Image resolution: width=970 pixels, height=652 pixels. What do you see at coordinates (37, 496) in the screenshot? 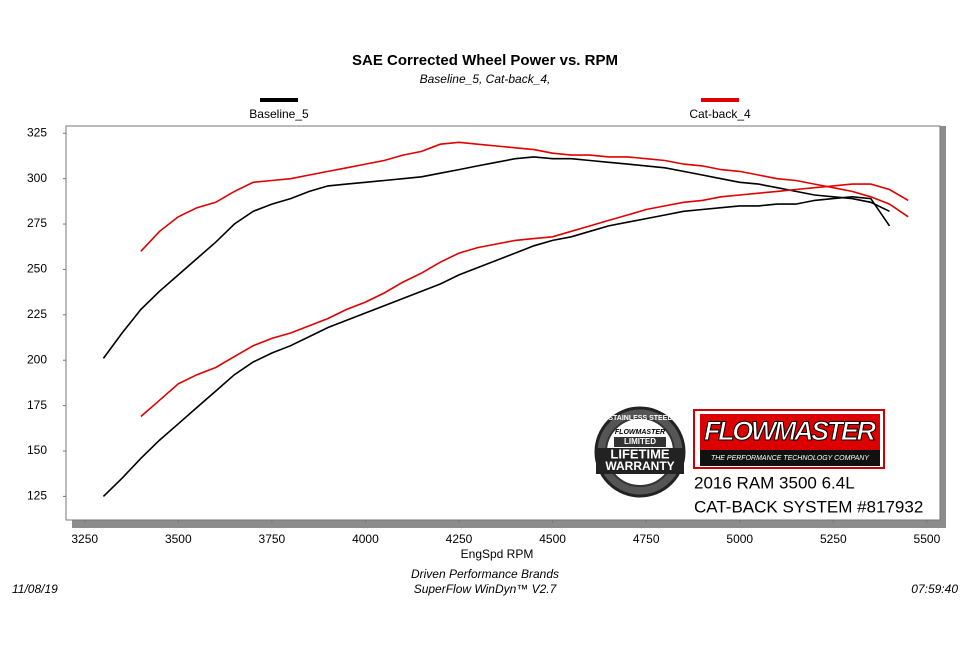
I see `y-tick-label: 125` at bounding box center [37, 496].